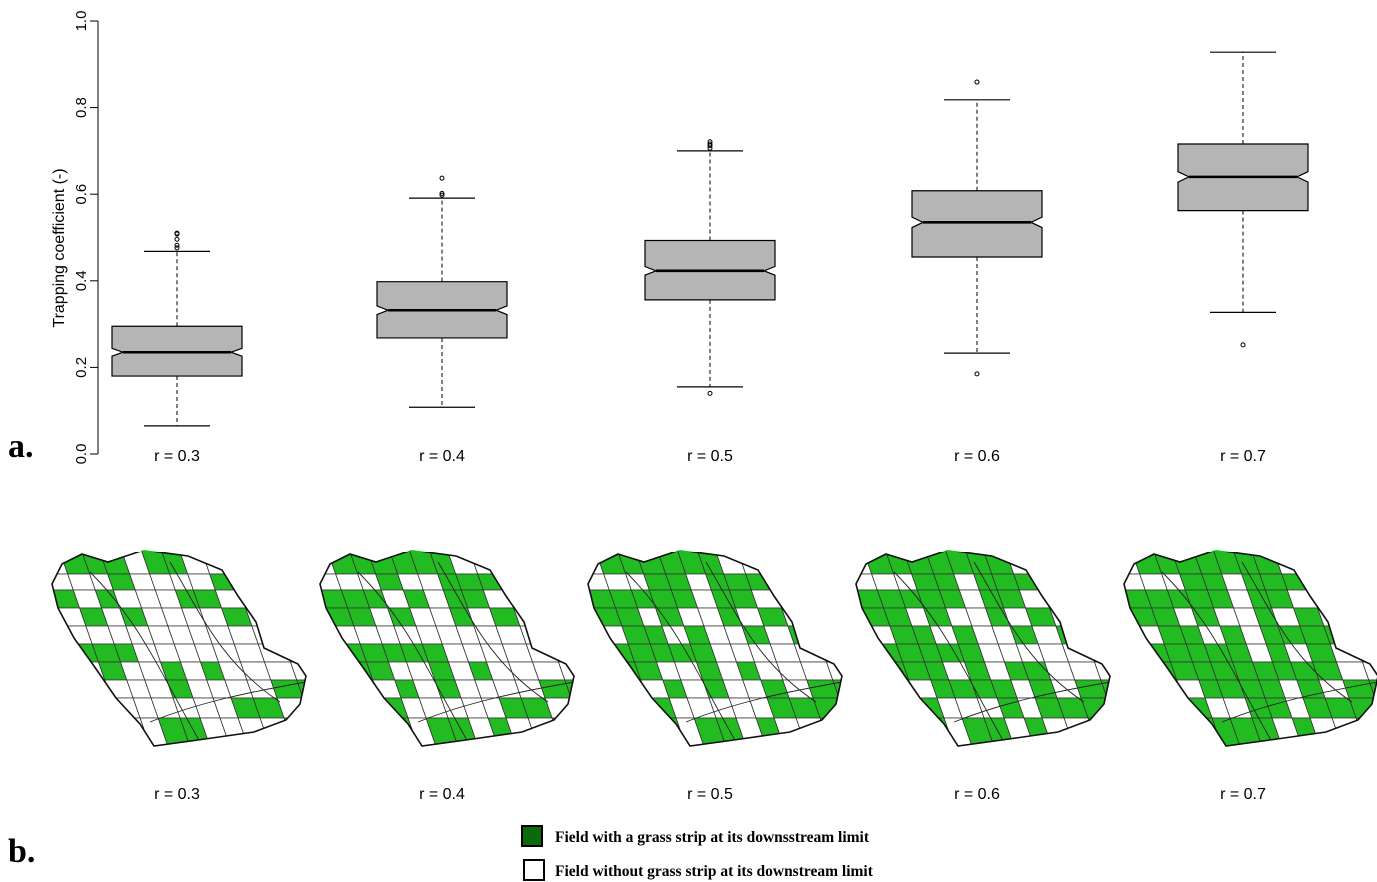 The width and height of the screenshot is (1377, 882). I want to click on y-tick-label: 1.0, so click(81, 21).